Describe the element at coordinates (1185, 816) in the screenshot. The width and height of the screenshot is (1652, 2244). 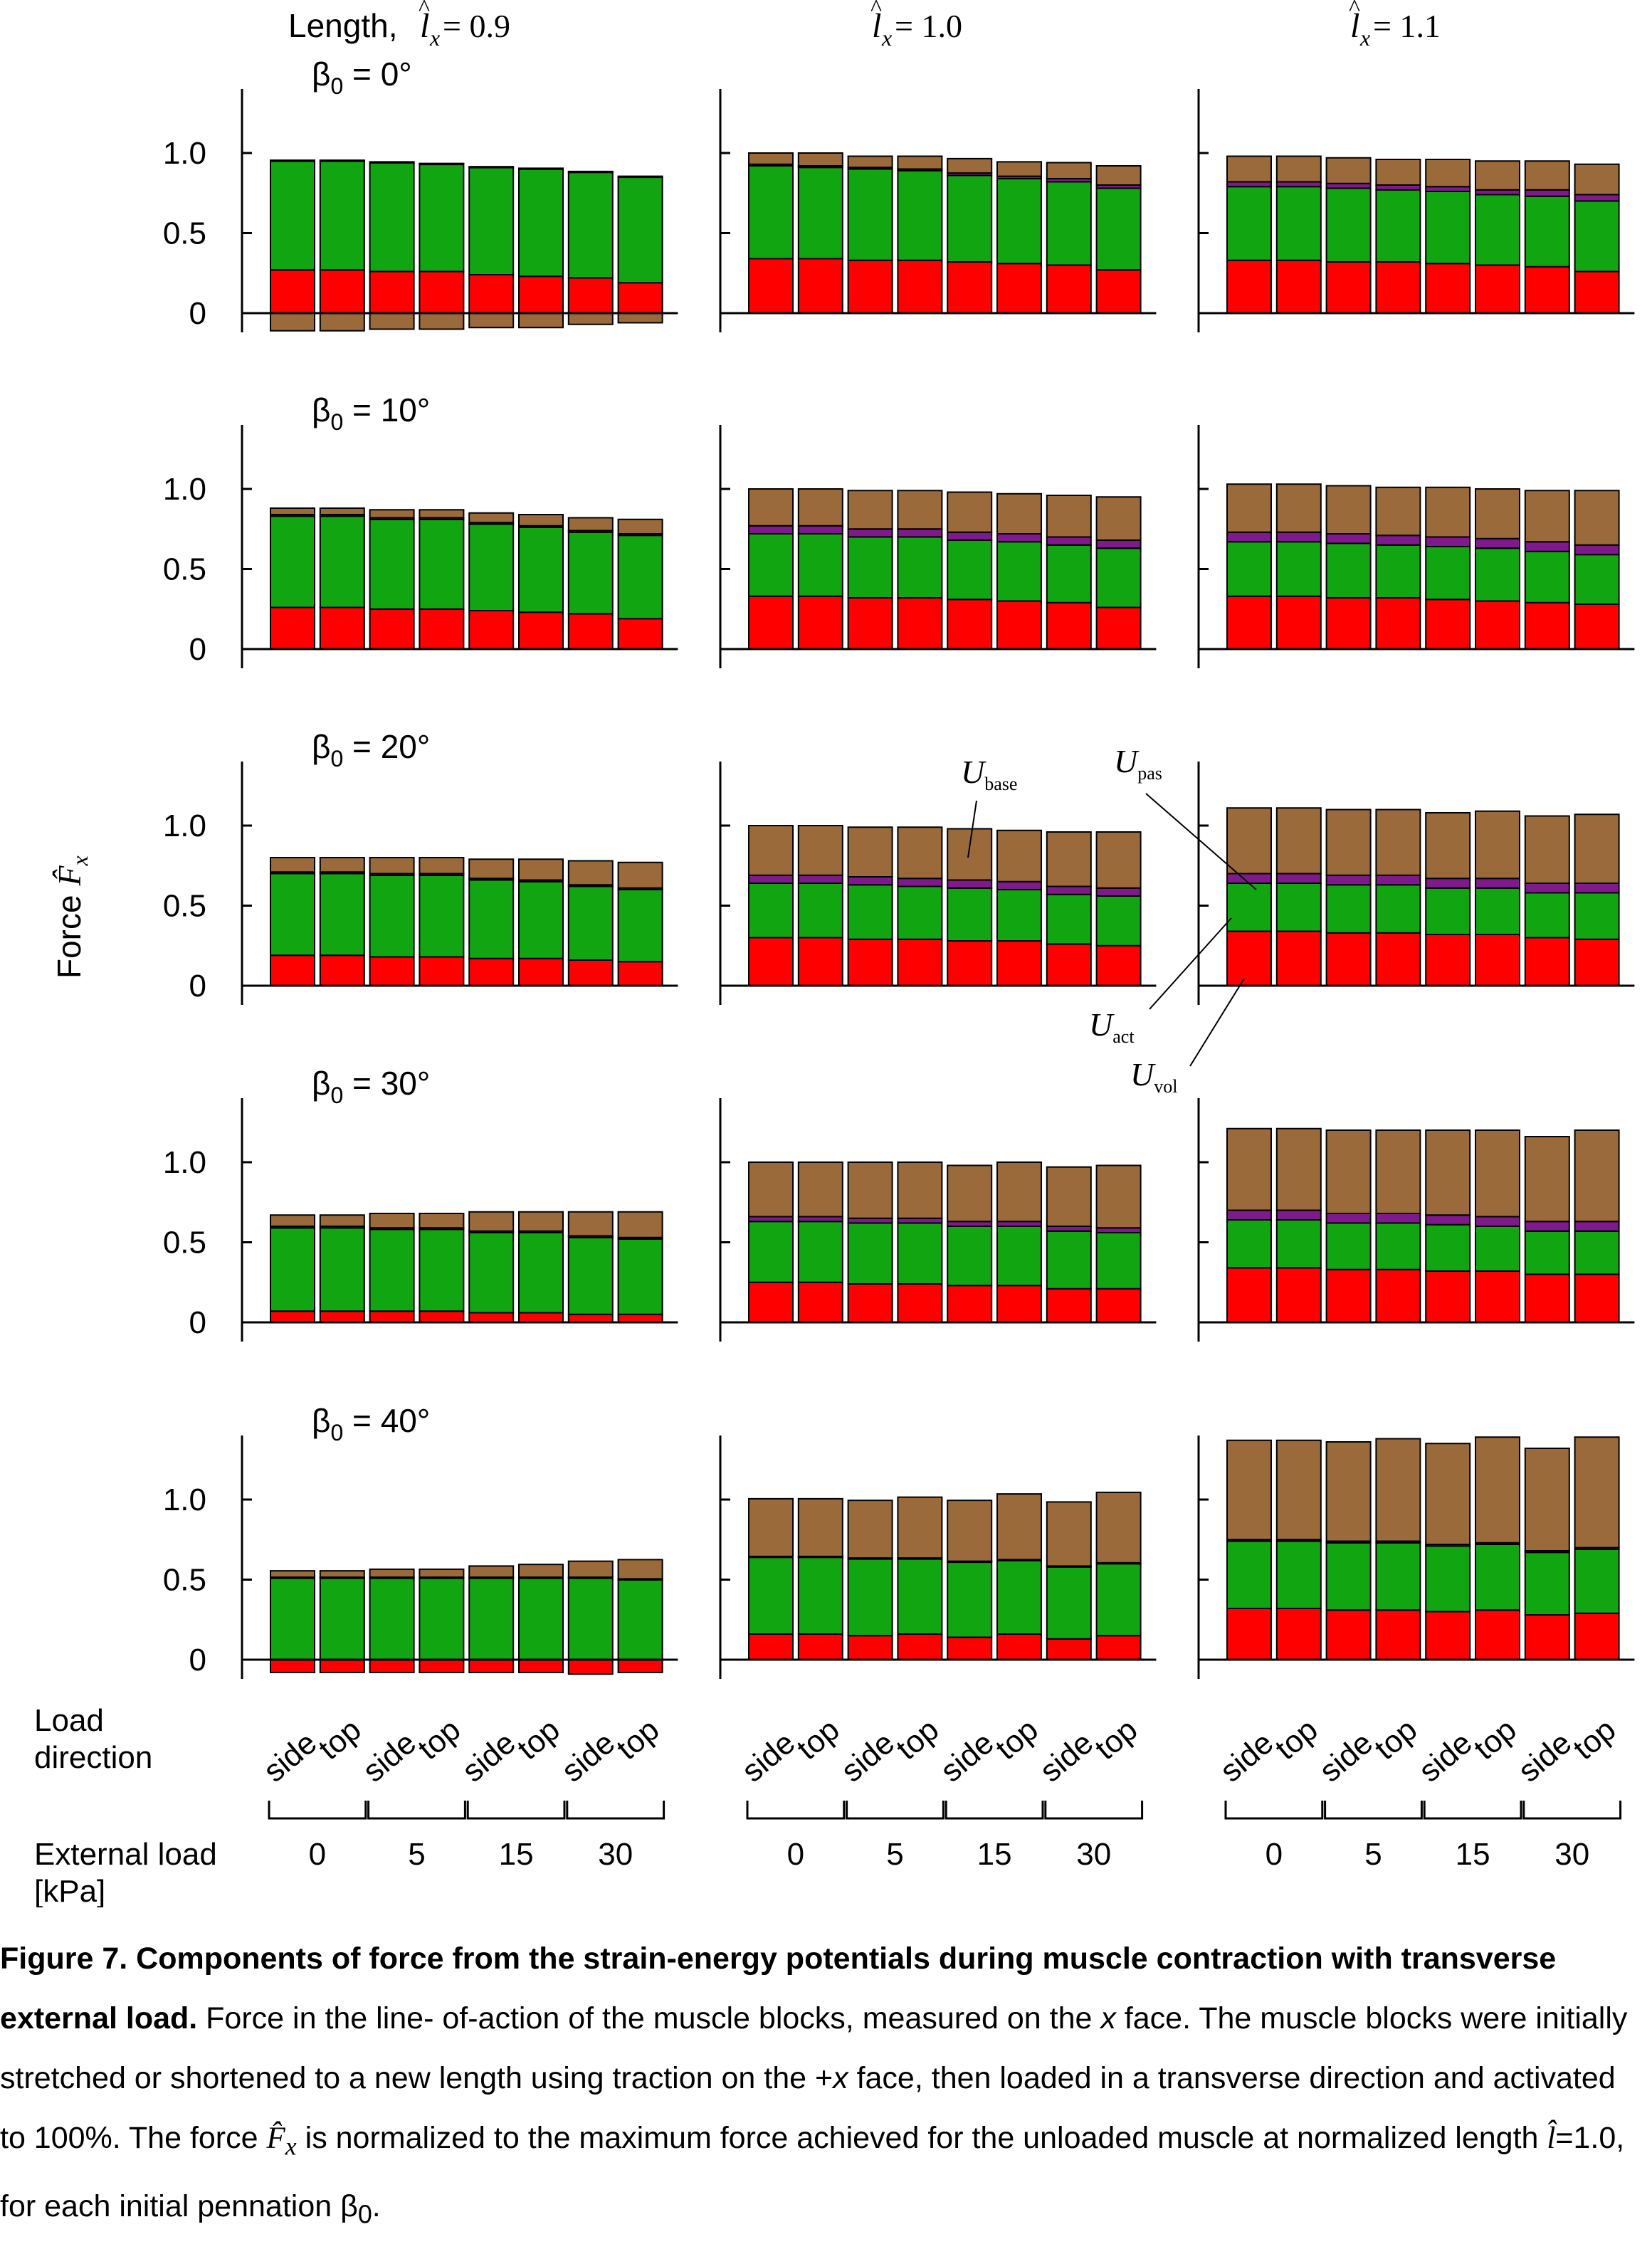
I see `annotation-pas: Upas` at that location.